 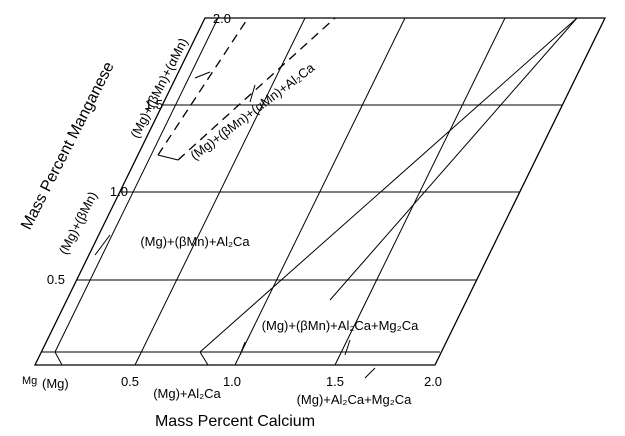 I want to click on y-axis-title: Mass Percent Manganese, so click(x=68, y=145).